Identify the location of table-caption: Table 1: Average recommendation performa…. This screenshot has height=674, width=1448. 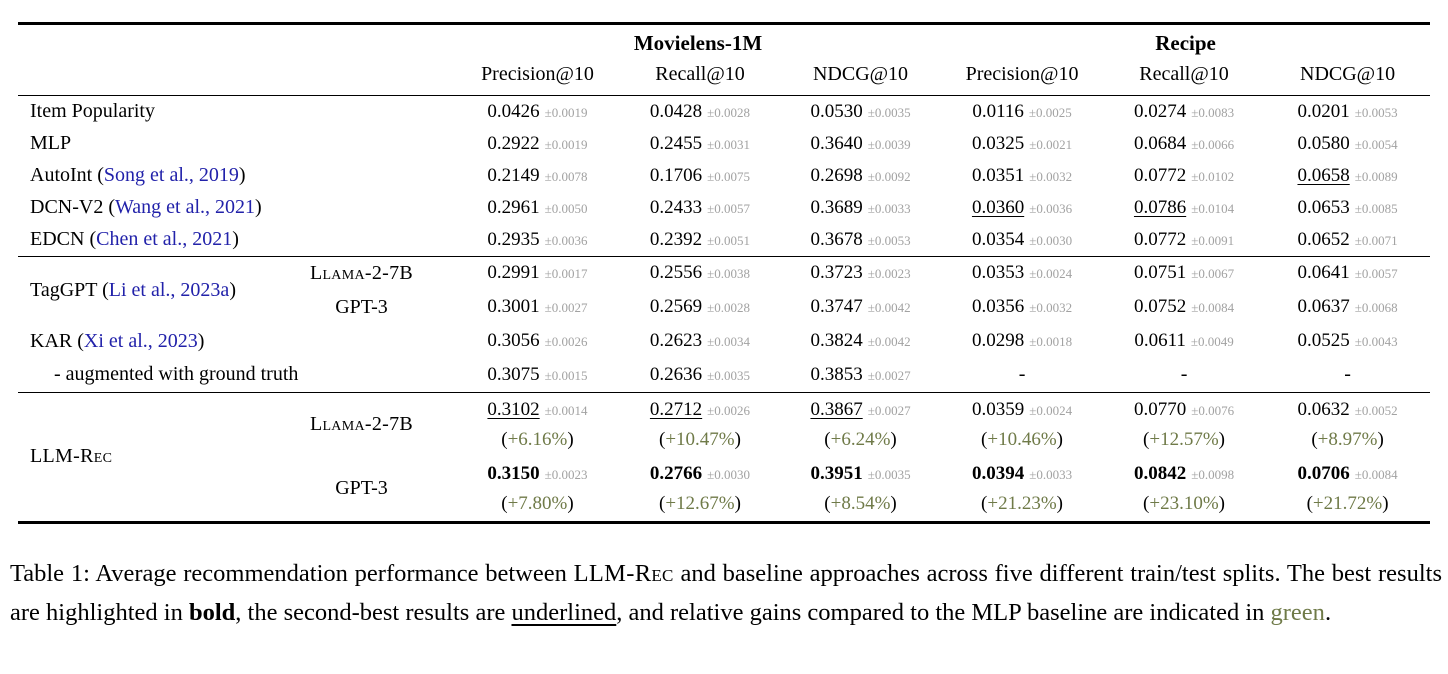
(726, 593).